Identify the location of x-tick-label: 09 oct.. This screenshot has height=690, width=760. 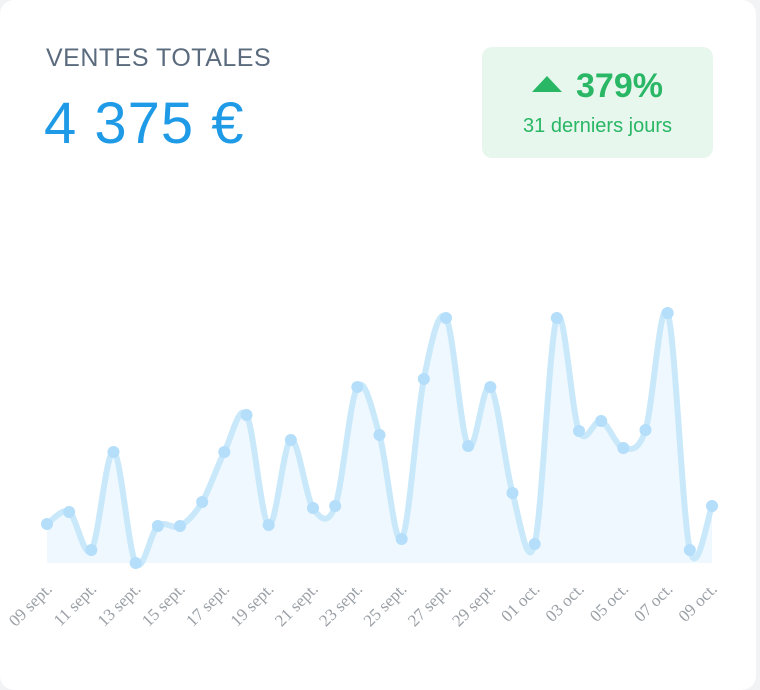
(698, 602).